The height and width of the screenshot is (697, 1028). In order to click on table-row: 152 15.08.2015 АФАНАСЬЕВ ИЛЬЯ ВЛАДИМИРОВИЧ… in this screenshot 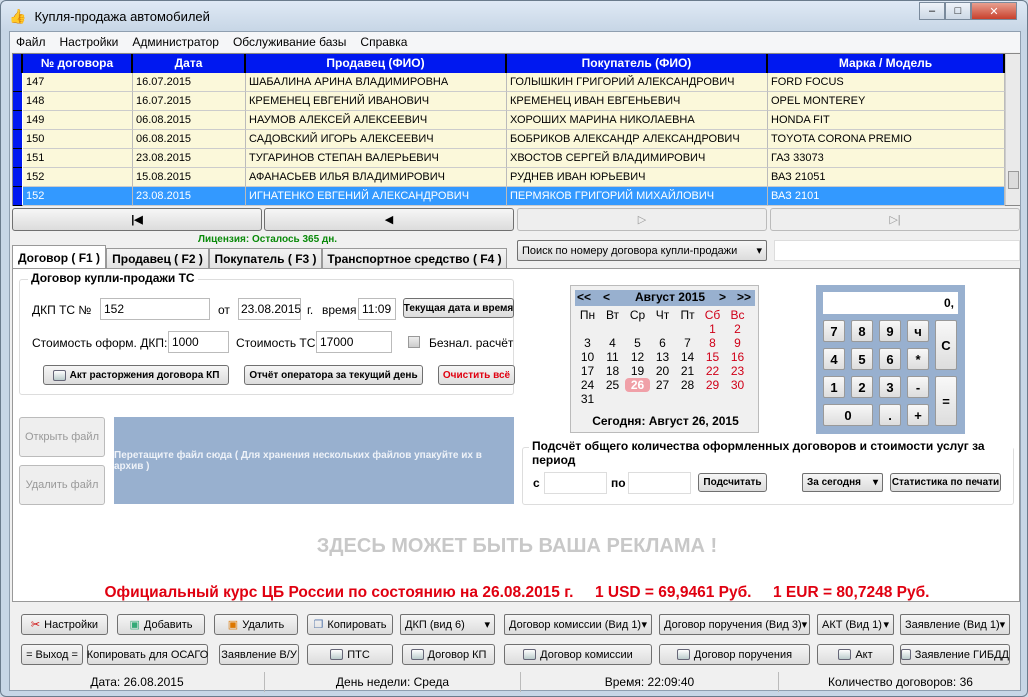, I will do `click(509, 177)`.